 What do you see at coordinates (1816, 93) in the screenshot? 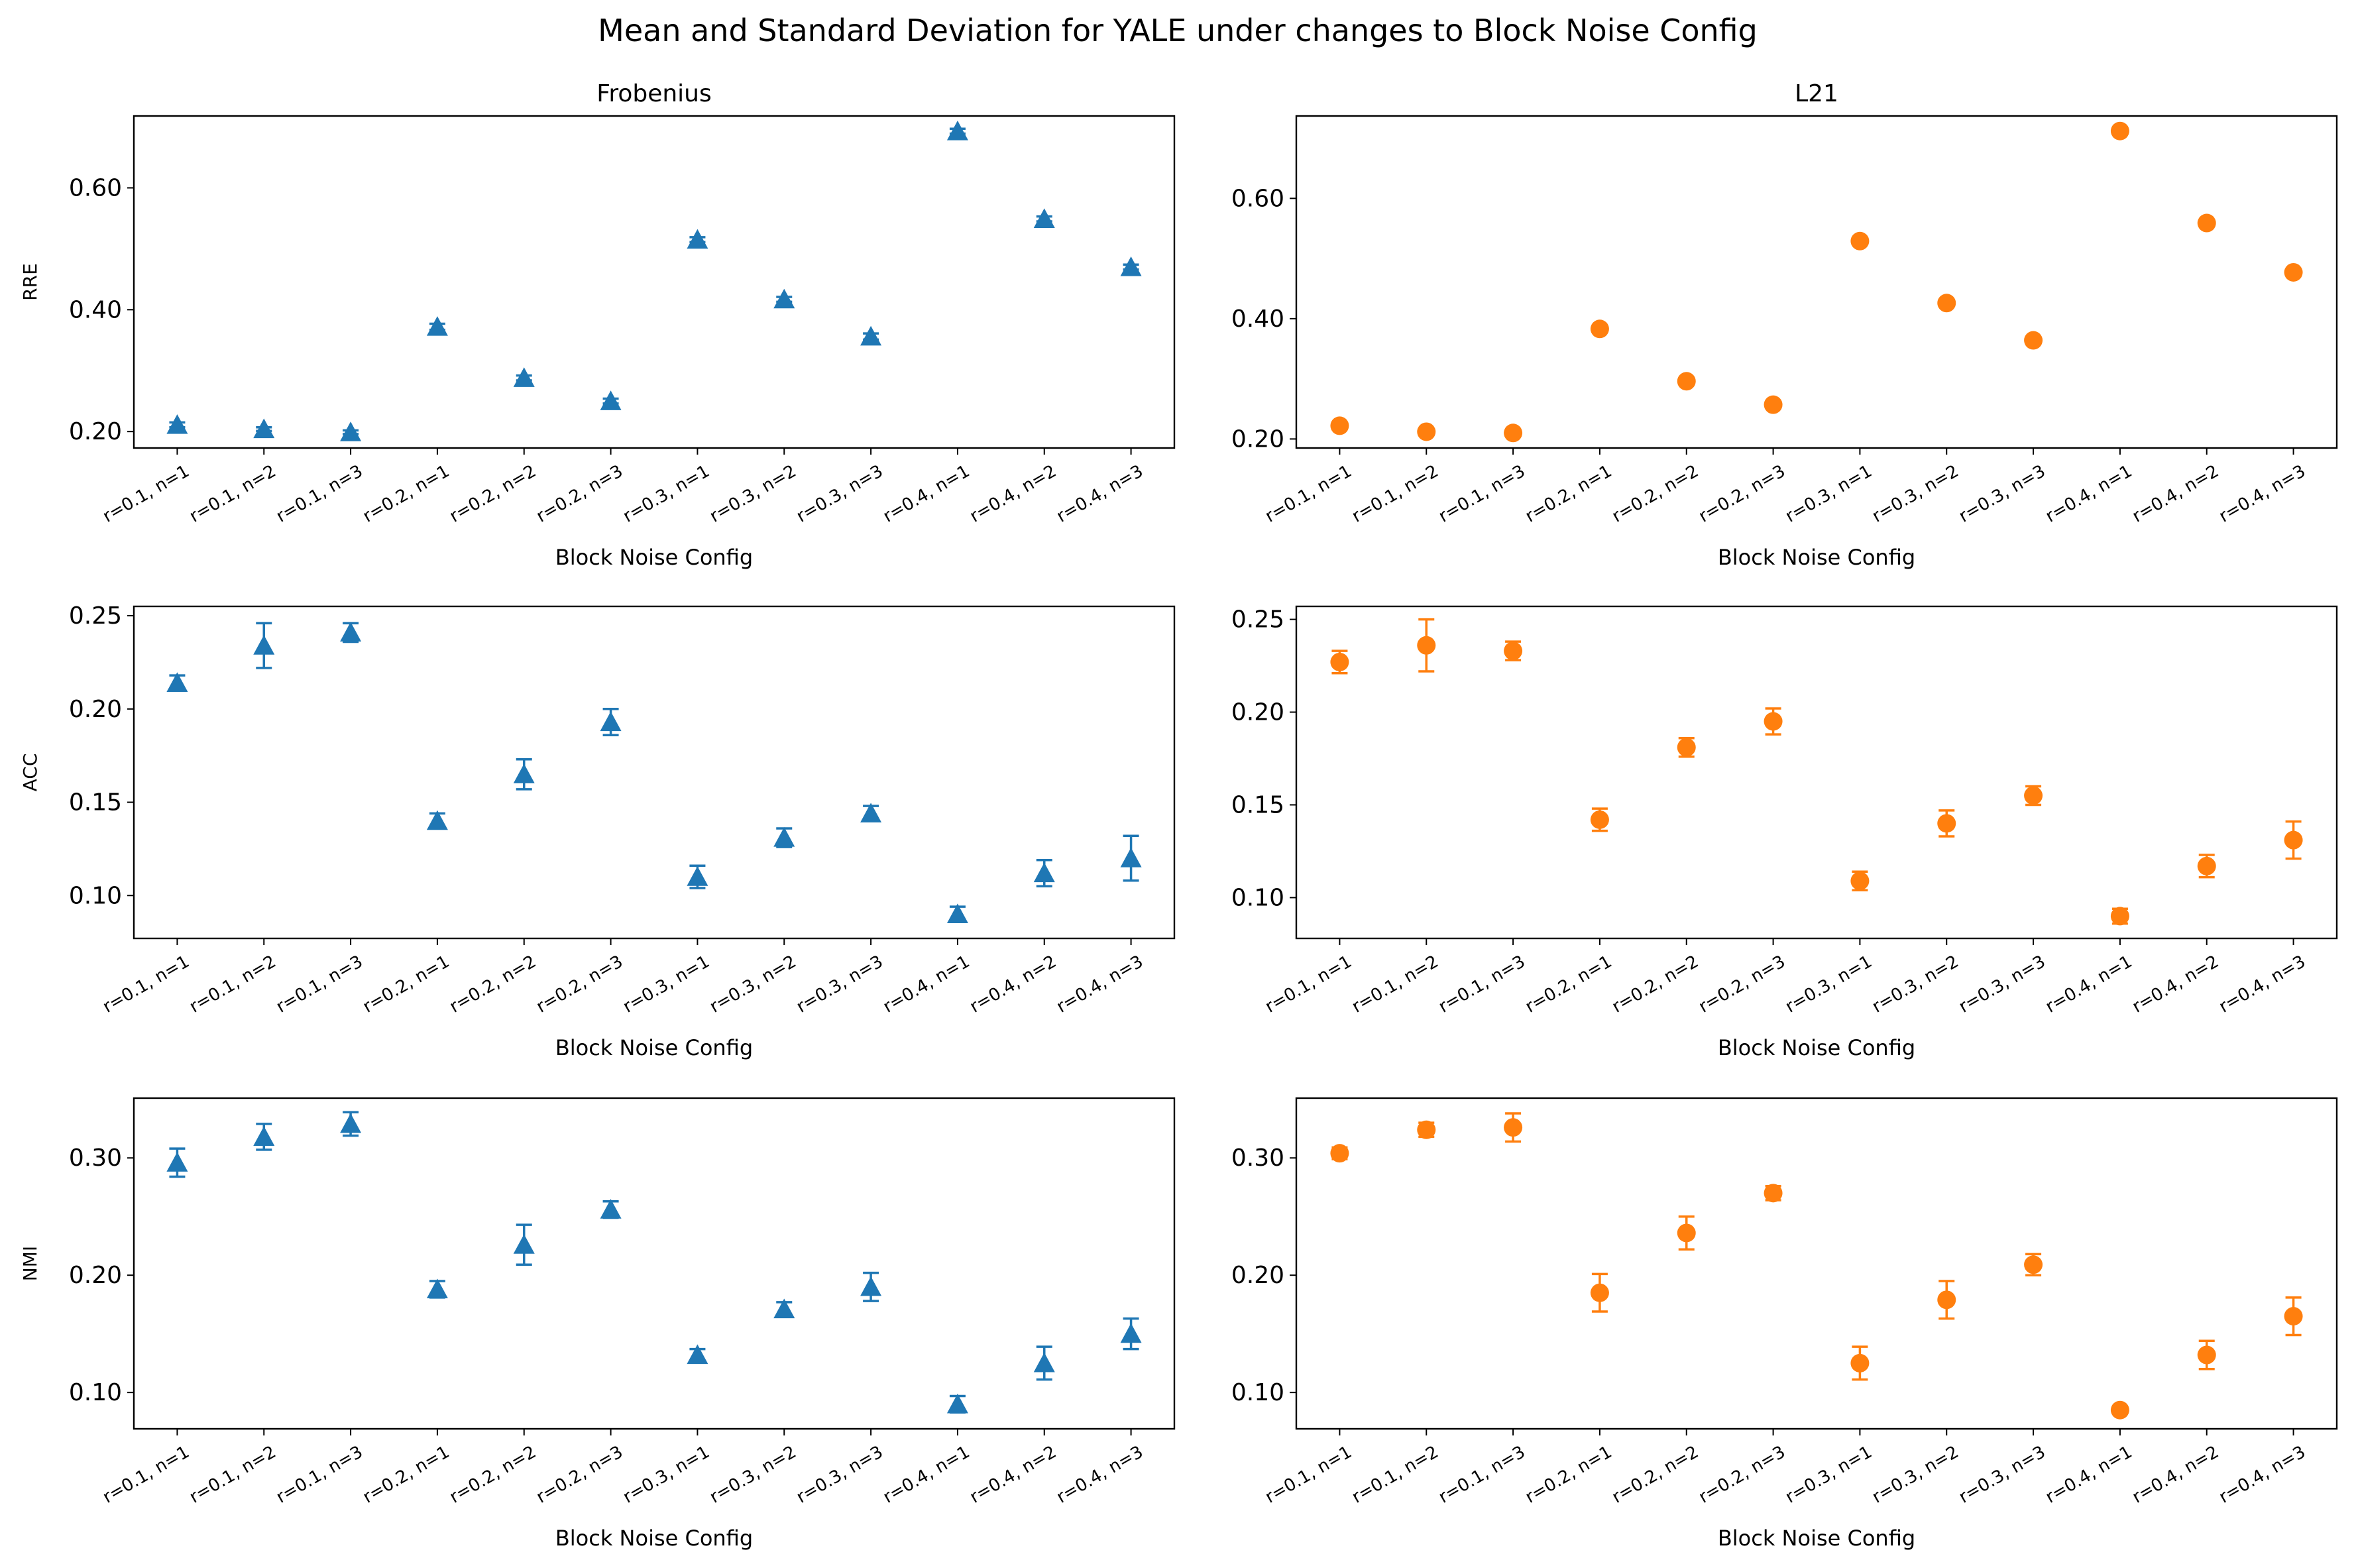
I see `subplot-title: L21` at bounding box center [1816, 93].